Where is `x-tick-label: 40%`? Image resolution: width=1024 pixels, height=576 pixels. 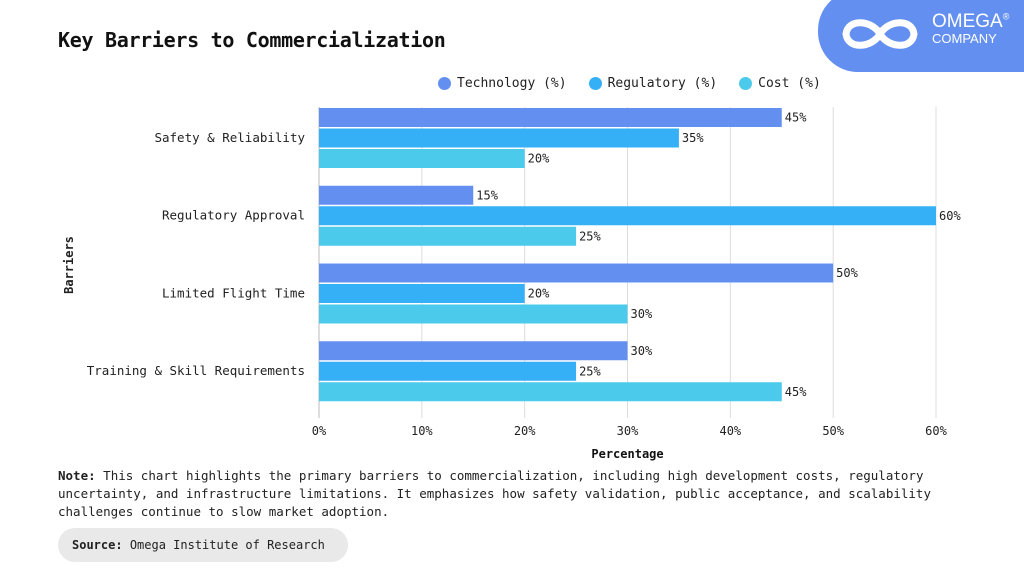 x-tick-label: 40% is located at coordinates (730, 431).